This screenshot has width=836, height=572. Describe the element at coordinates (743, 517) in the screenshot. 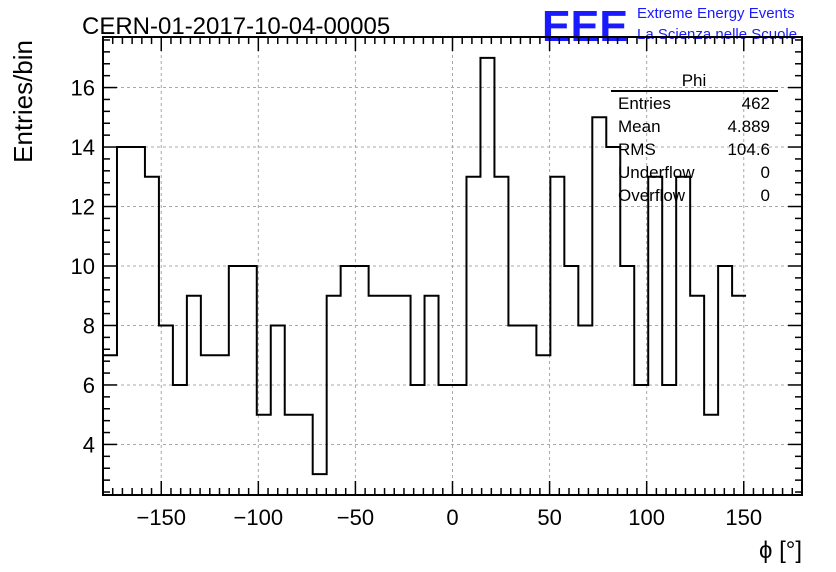

I see `x-tick-label: 150` at that location.